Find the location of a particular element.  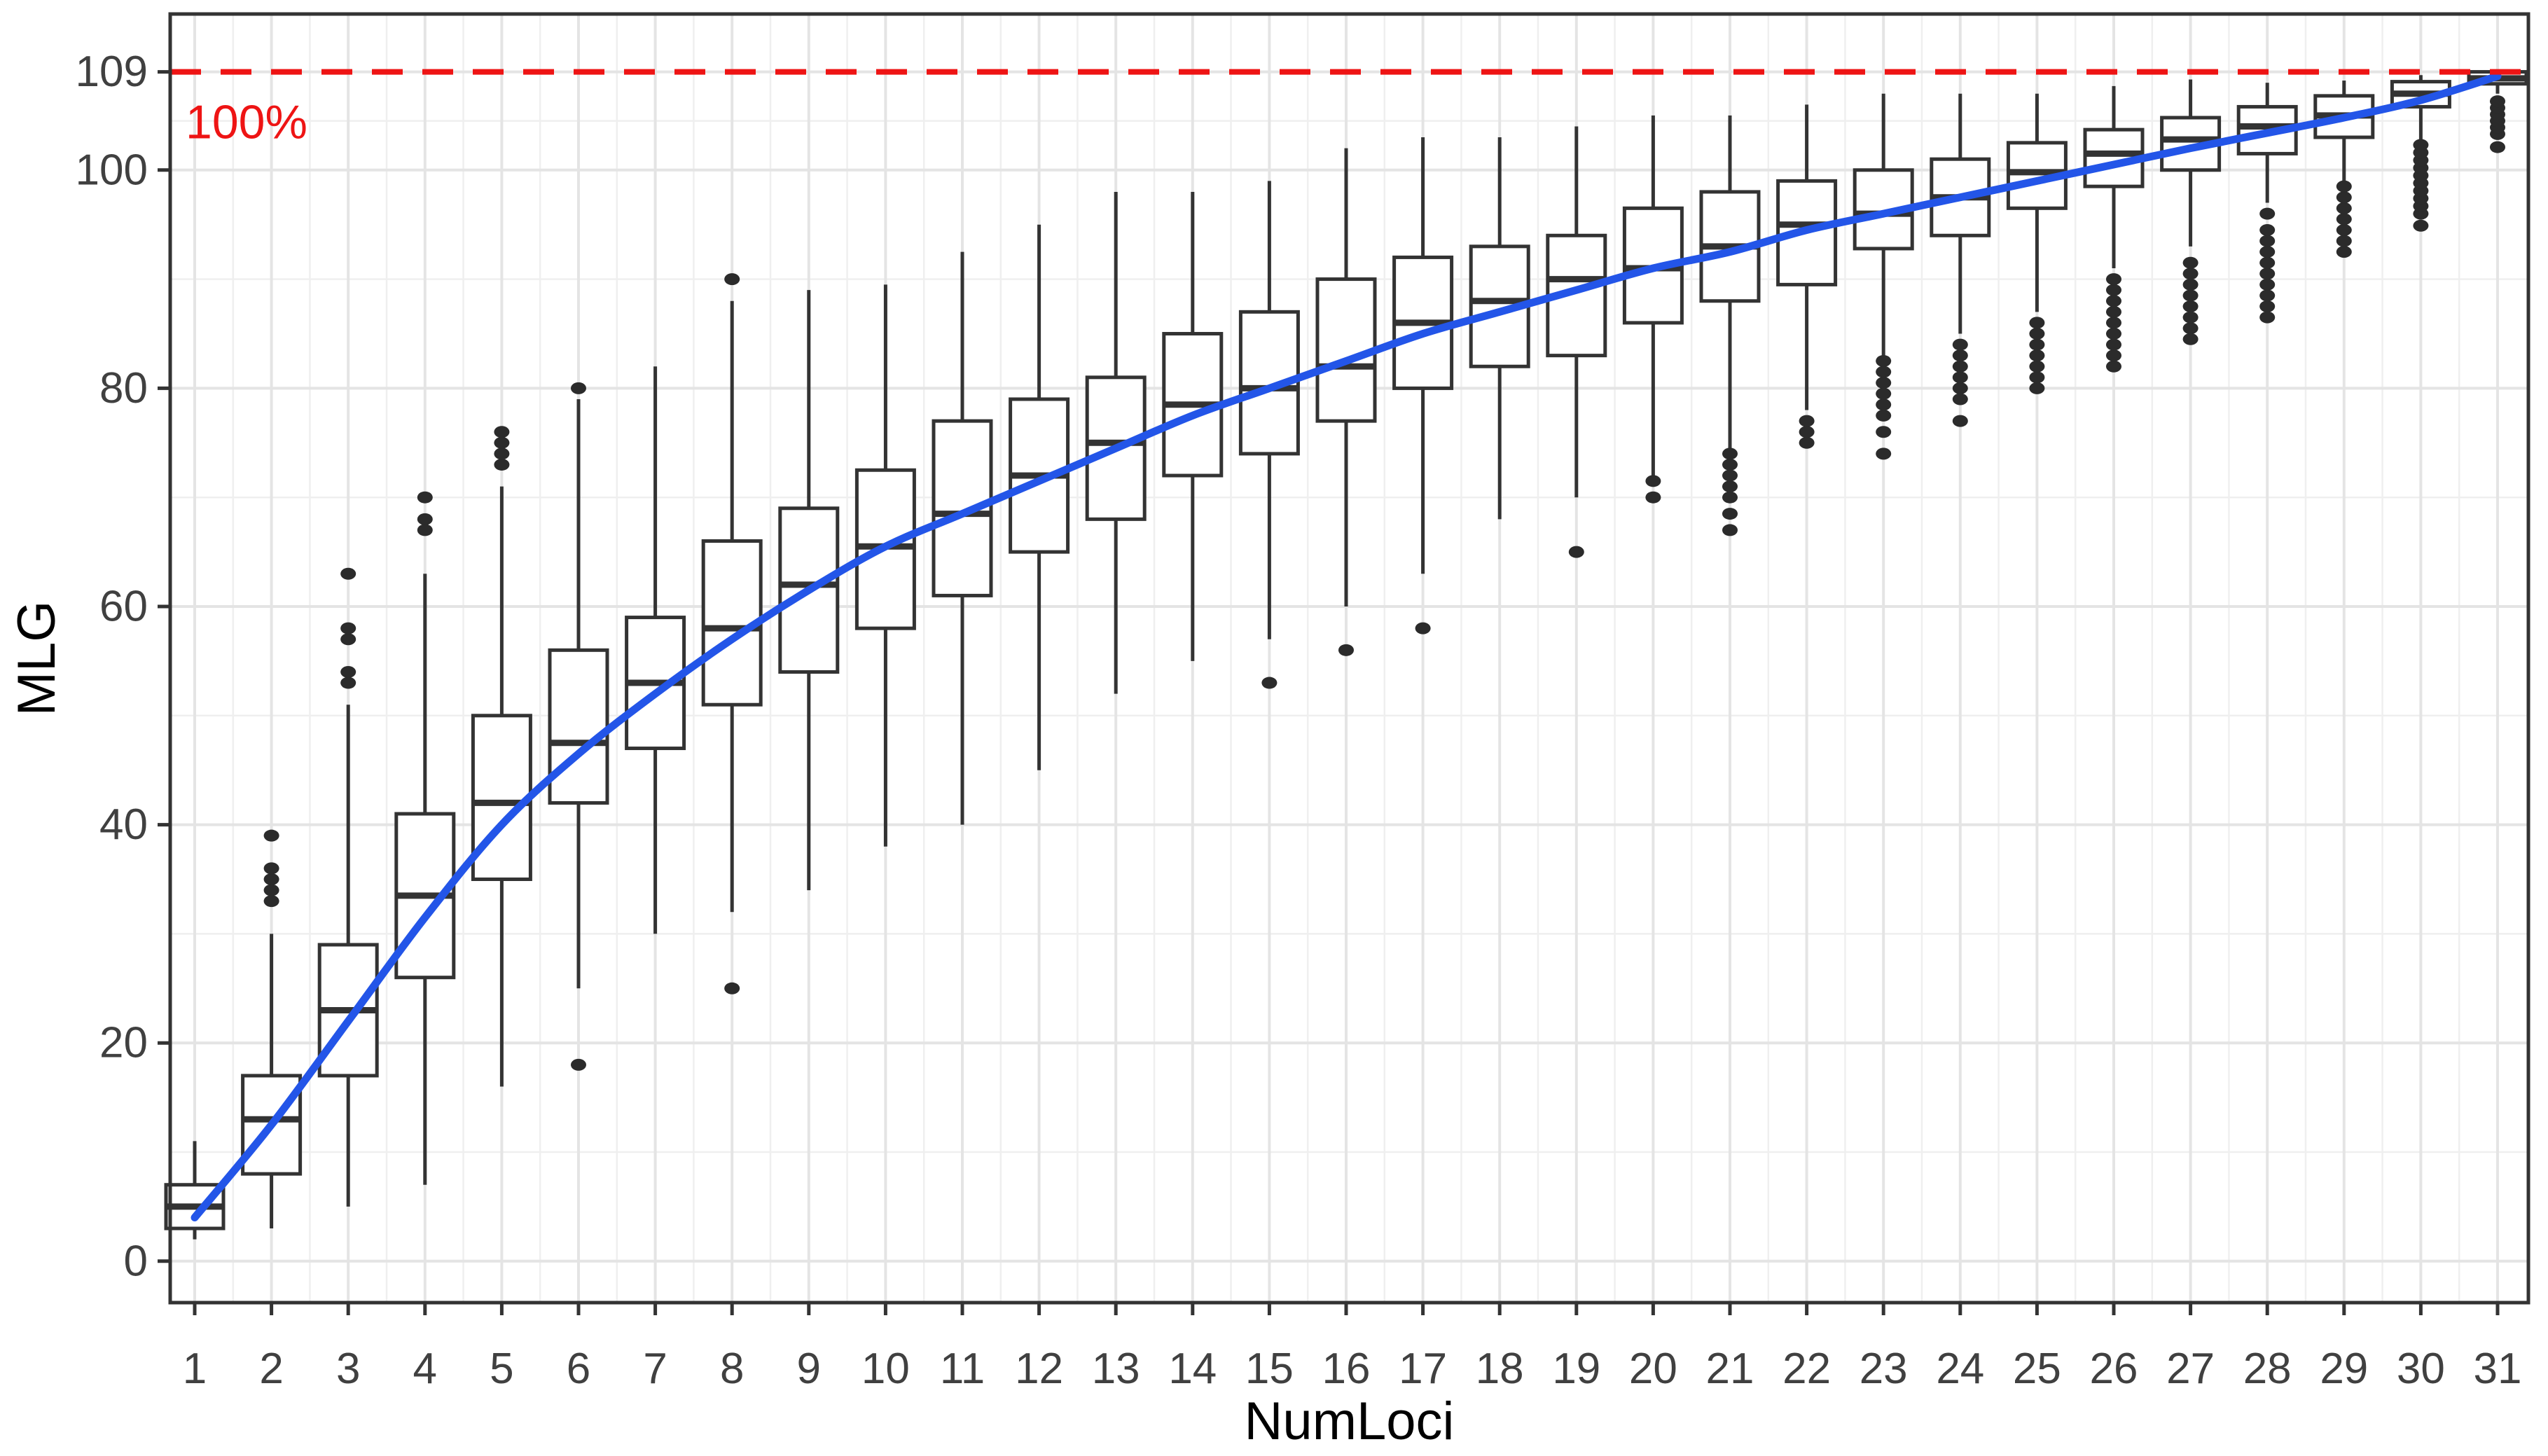

x-tick-label: 23 is located at coordinates (1884, 1369).